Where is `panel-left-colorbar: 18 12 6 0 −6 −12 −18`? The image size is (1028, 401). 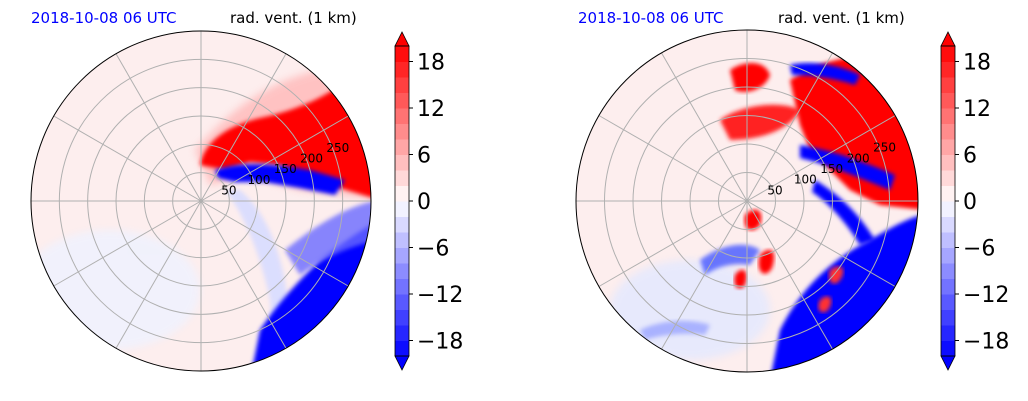 panel-left-colorbar: 18 12 6 0 −6 −12 −18 is located at coordinates (428, 201).